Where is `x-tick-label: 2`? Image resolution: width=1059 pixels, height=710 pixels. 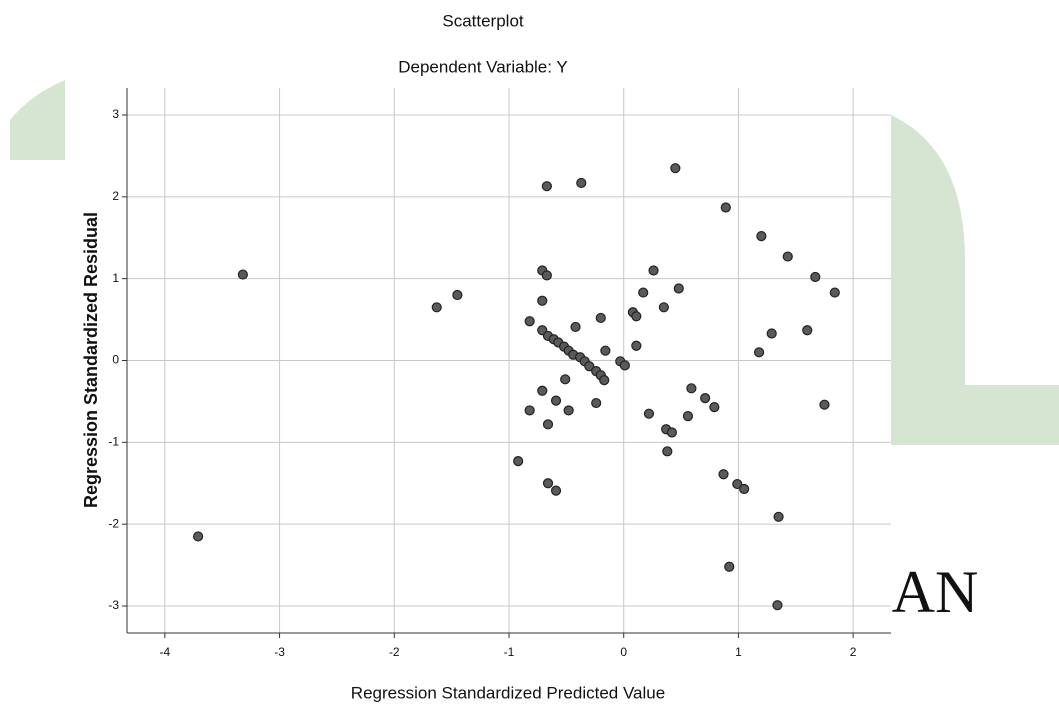
x-tick-label: 2 is located at coordinates (853, 652).